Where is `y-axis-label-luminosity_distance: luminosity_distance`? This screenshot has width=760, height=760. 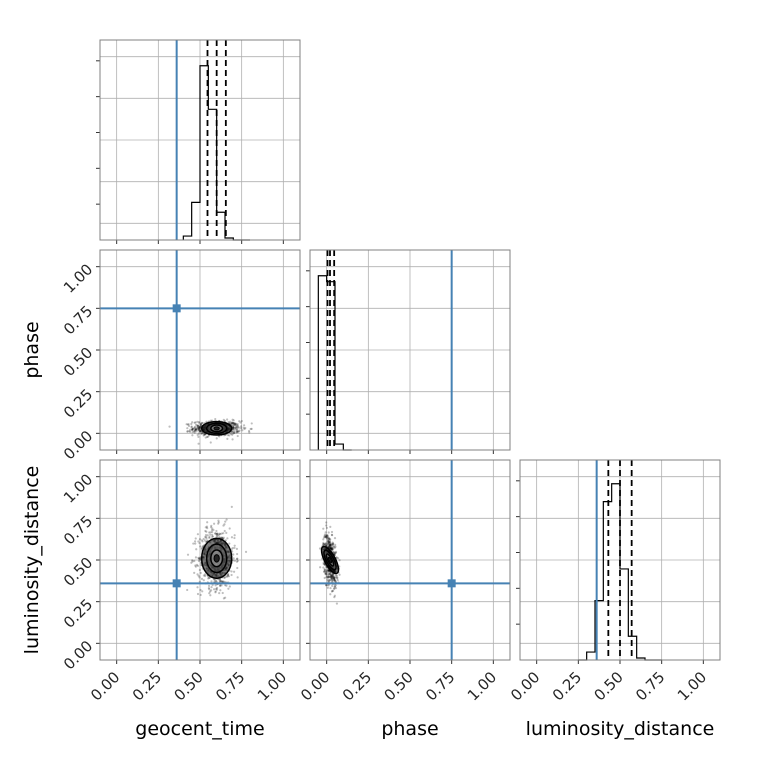
y-axis-label-luminosity_distance: luminosity_distance is located at coordinates (32, 560).